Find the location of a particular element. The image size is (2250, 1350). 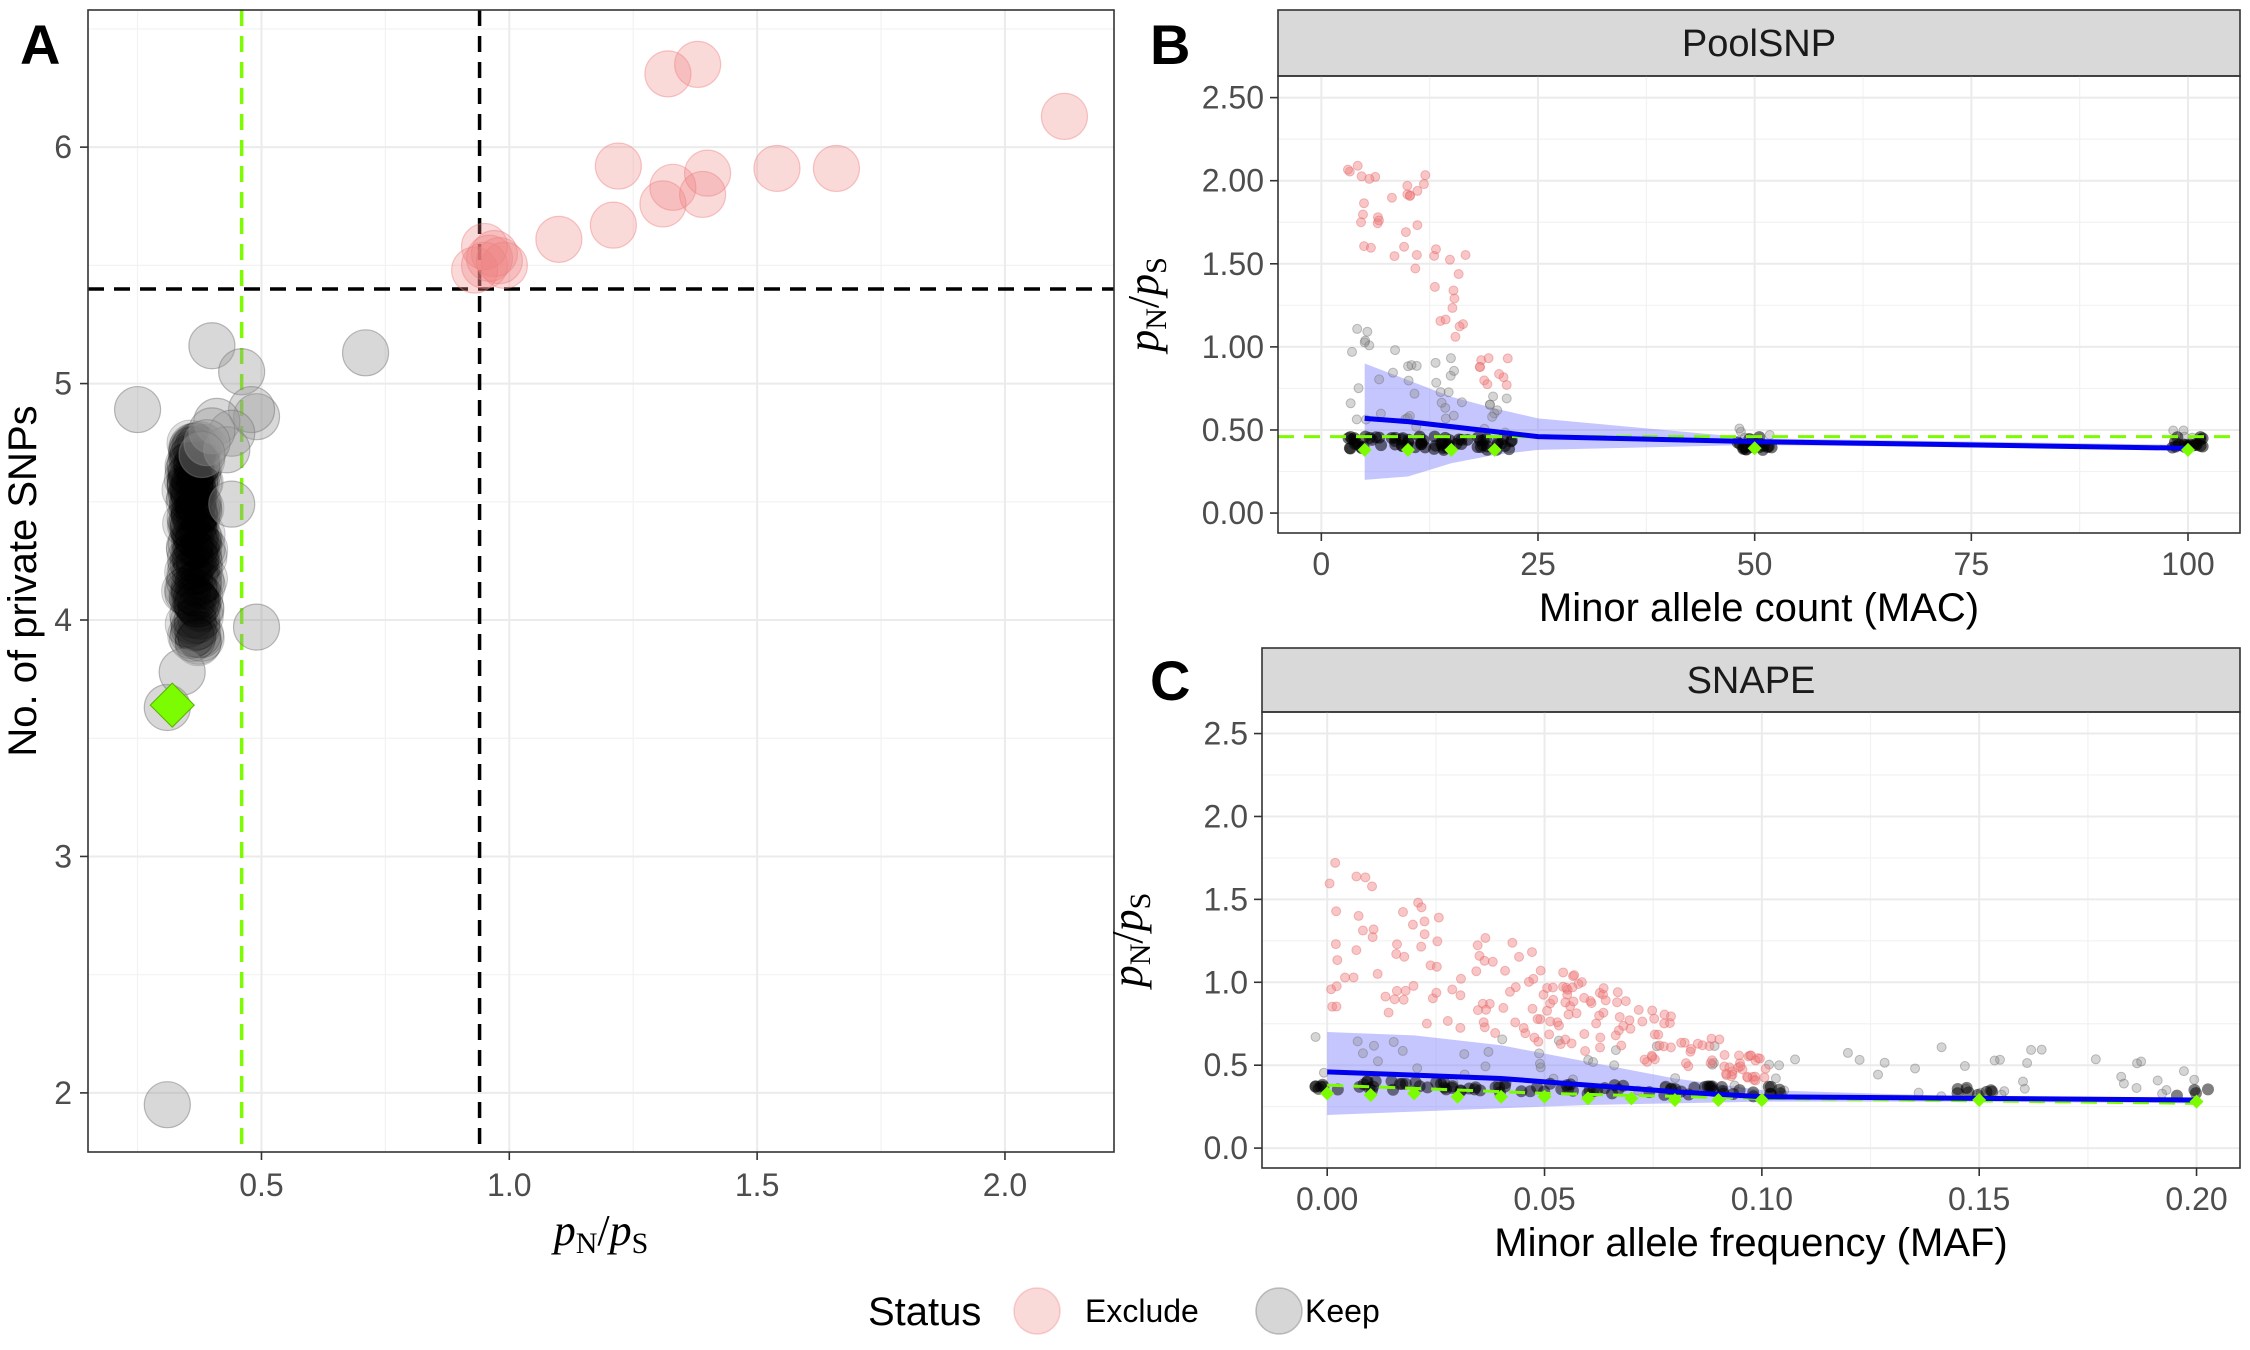

b-y-title-p1: p is located at coordinates (1143, 342).